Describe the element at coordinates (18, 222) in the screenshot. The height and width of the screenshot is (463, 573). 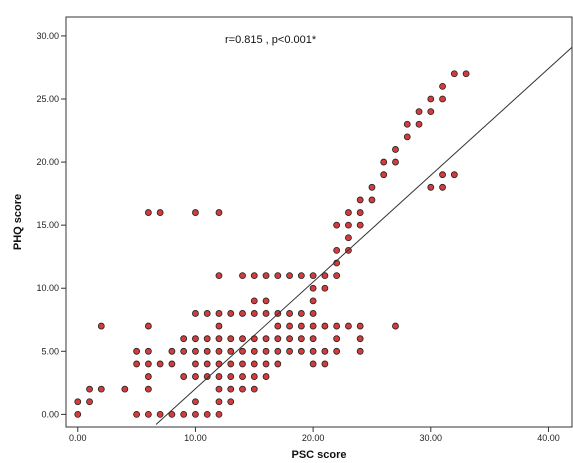
I see `y-axis-title: PHQ score` at that location.